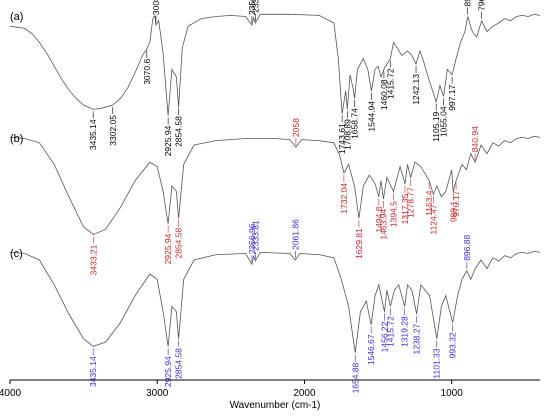 The height and width of the screenshot is (416, 550). I want to click on peak-label: 2061.86, so click(295, 234).